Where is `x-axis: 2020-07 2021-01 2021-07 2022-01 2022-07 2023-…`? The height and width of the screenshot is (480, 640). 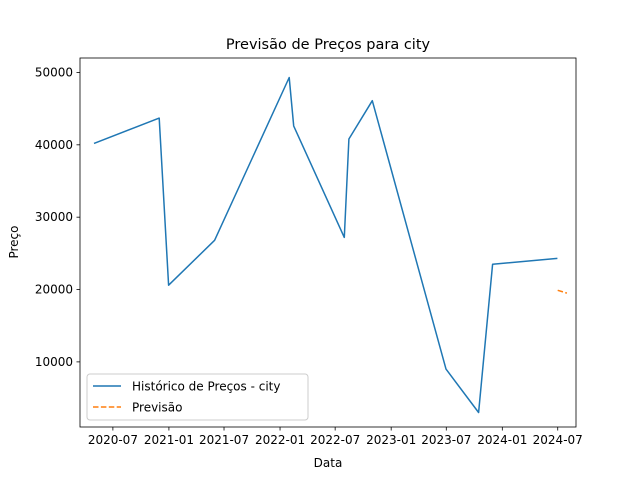 x-axis: 2020-07 2021-01 2021-07 2022-01 2022-07 2023-… is located at coordinates (335, 437).